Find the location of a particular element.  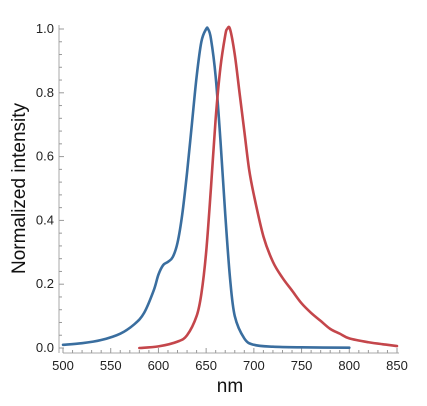

y-tick-label: 0.2 is located at coordinates (45, 283).